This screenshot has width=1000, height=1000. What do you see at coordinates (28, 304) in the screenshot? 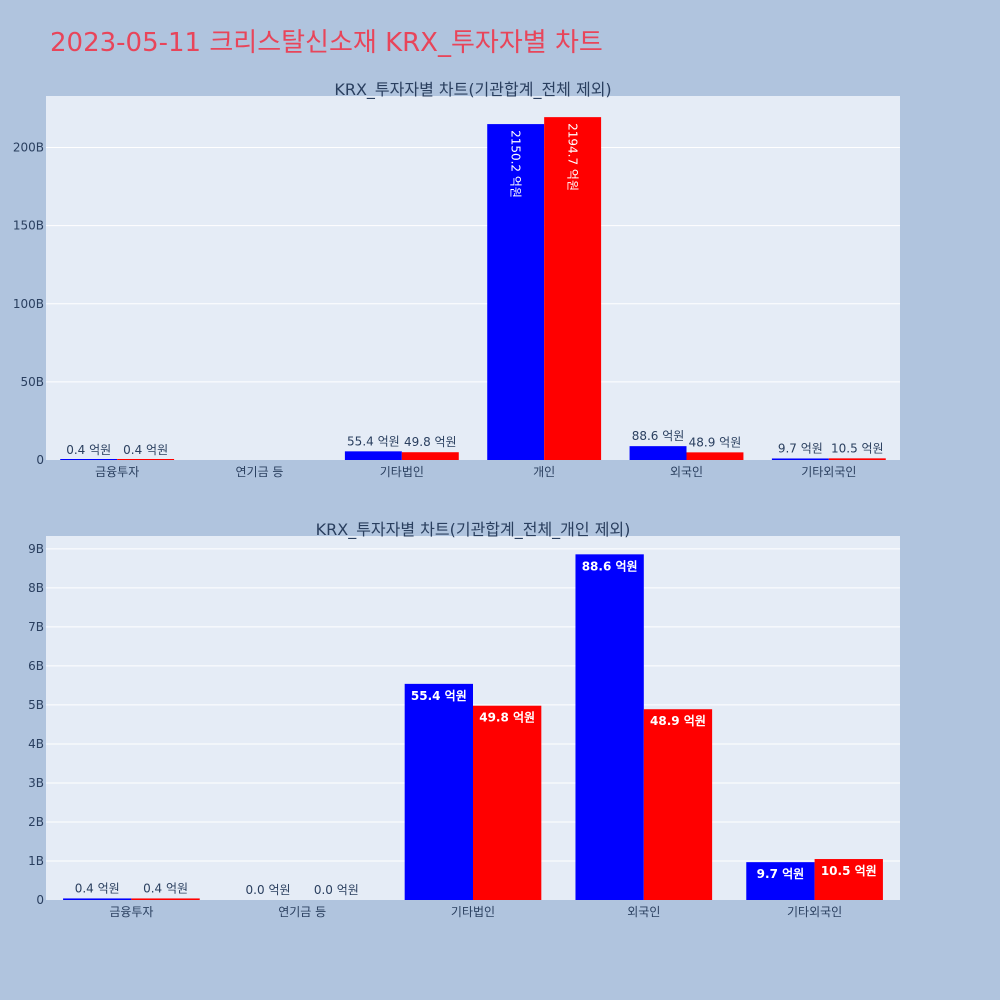
I see `y-tick-label: 100B` at bounding box center [28, 304].